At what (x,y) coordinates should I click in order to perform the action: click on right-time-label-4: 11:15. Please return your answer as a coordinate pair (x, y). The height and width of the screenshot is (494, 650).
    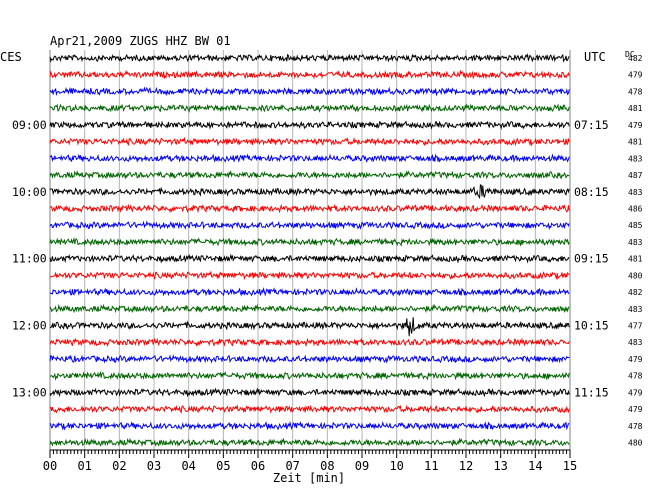
    Looking at the image, I should click on (591, 392).